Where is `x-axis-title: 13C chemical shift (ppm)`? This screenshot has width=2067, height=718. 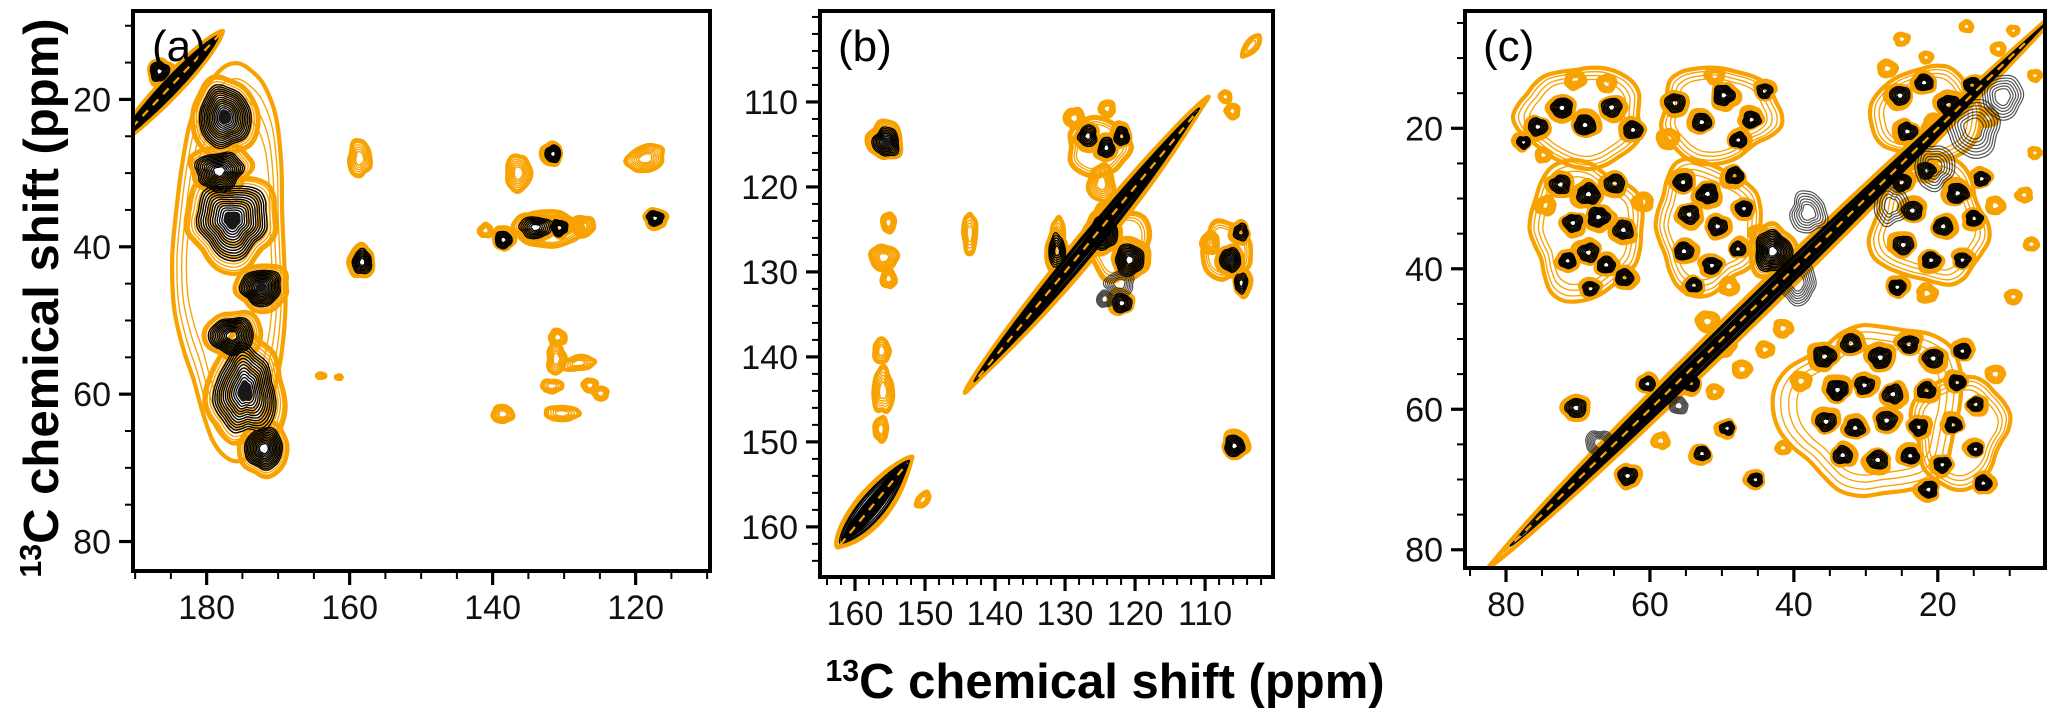
x-axis-title: 13C chemical shift (ppm) is located at coordinates (1104, 682).